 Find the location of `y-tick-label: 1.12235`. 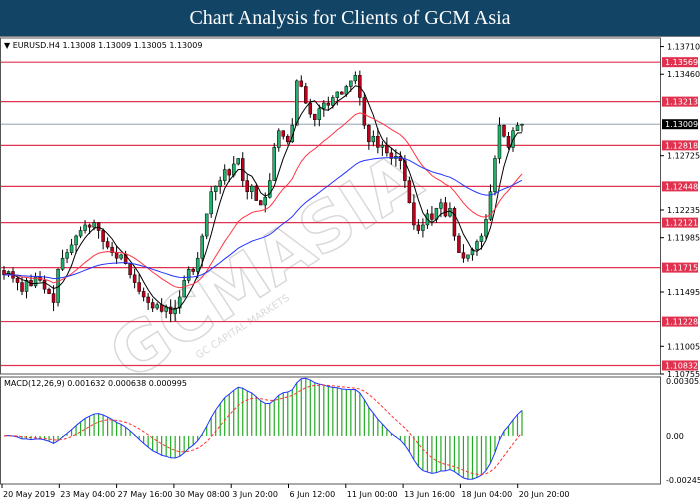

y-tick-label: 1.12235 is located at coordinates (683, 210).